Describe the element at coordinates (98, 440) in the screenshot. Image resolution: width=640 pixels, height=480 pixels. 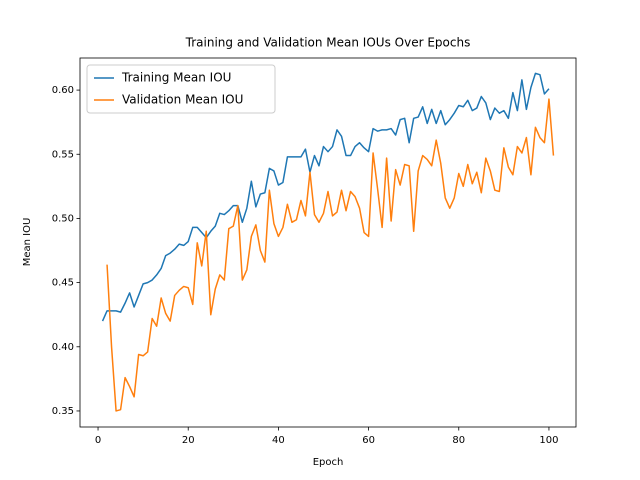
I see `x-tick-label: 0` at that location.